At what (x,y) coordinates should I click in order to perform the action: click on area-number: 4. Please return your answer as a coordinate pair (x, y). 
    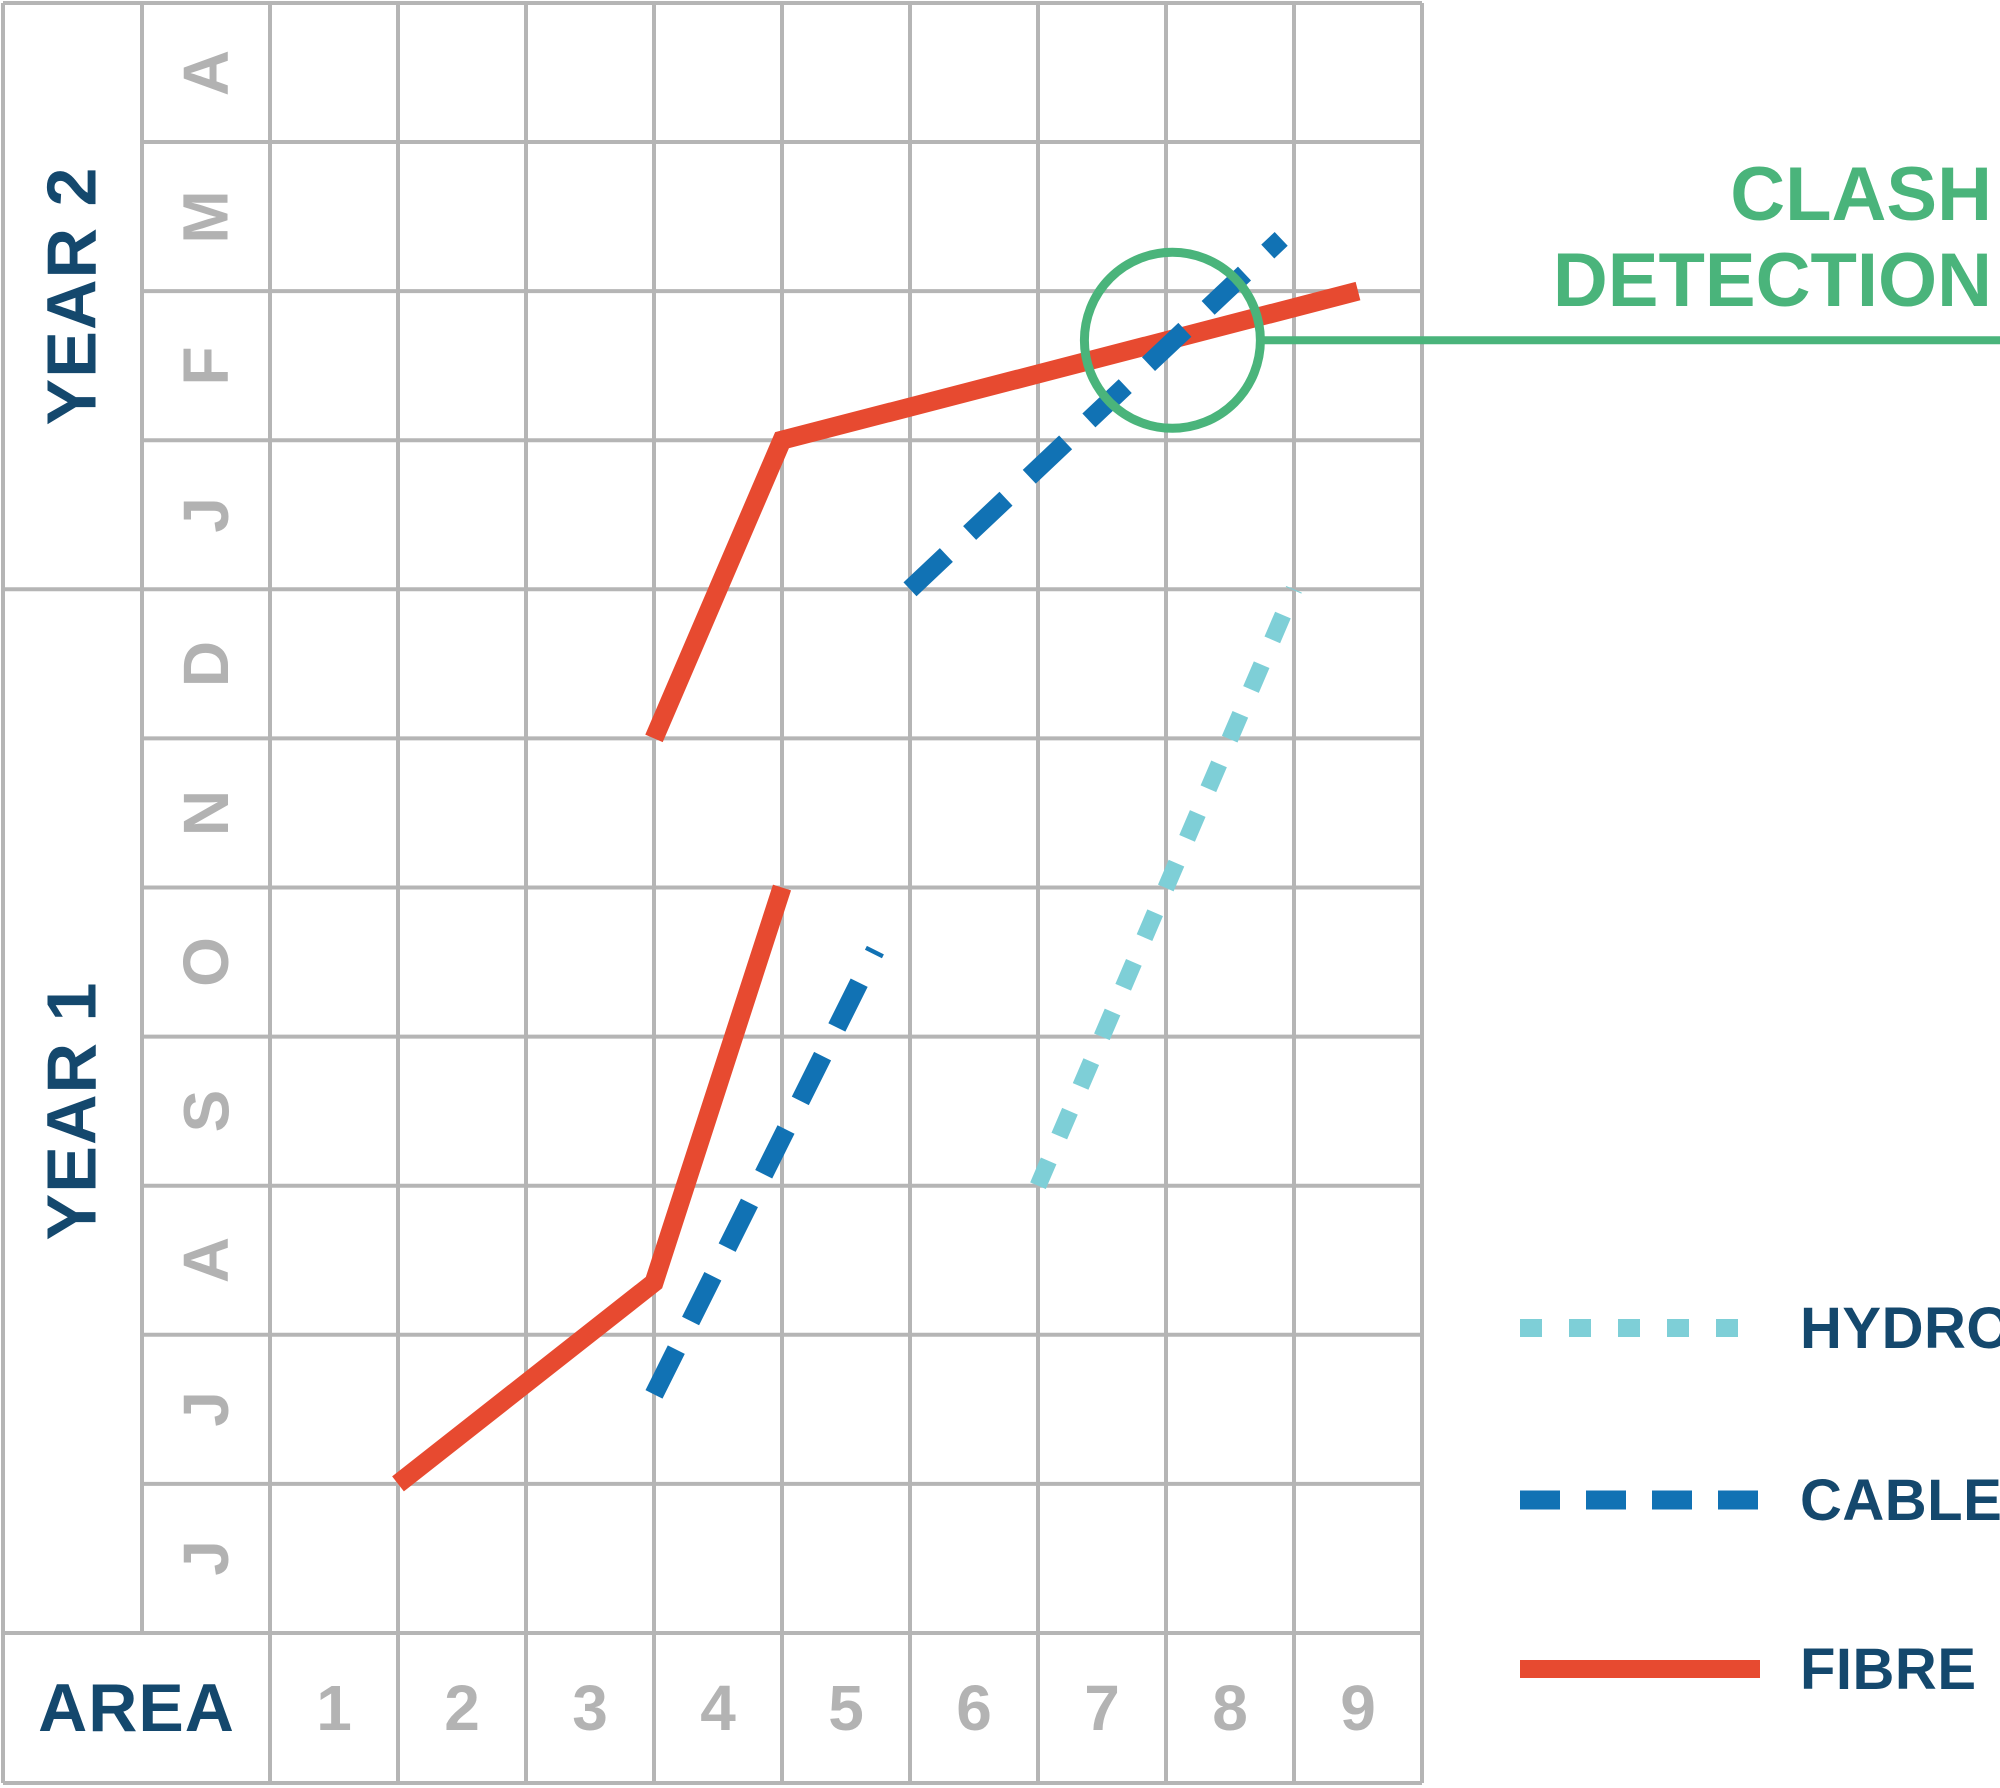
    Looking at the image, I should click on (718, 1708).